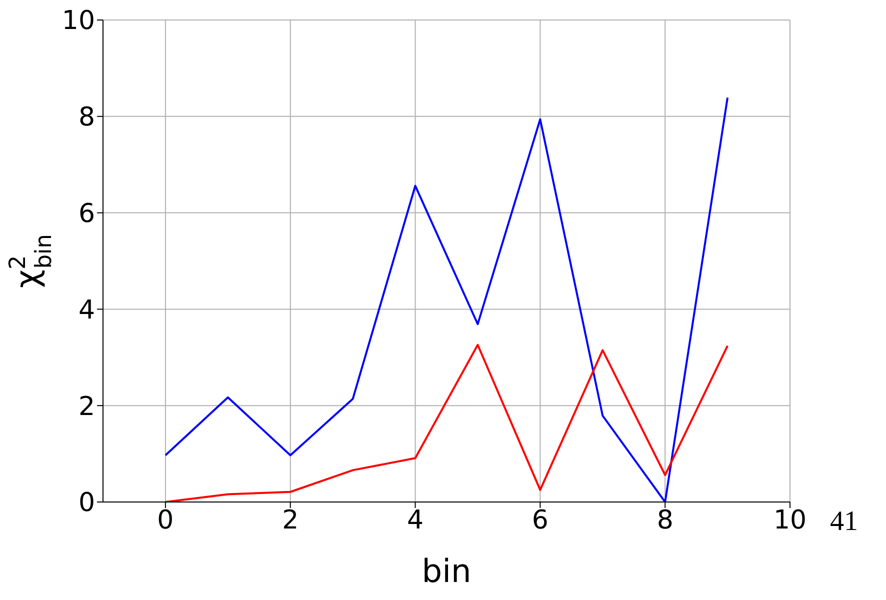 Image resolution: width=886 pixels, height=600 pixels. Describe the element at coordinates (78, 21) in the screenshot. I see `y-tick-label: 10` at that location.